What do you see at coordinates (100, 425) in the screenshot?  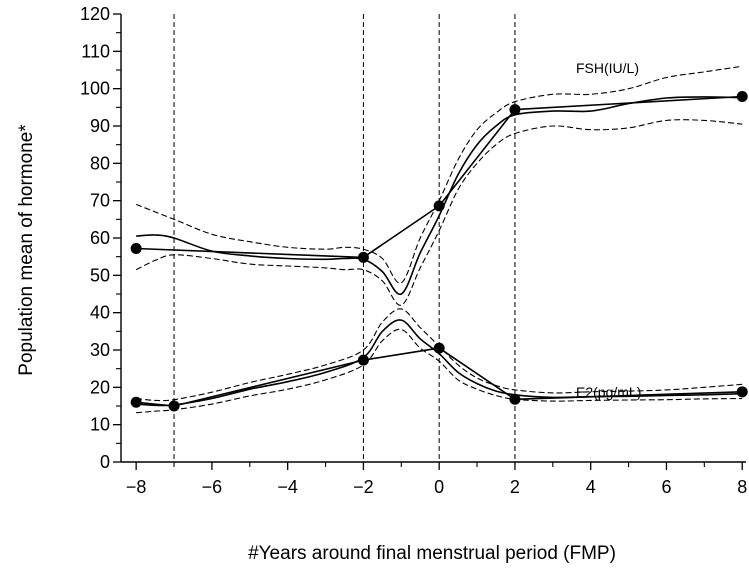 I see `y-tick-label: 10` at bounding box center [100, 425].